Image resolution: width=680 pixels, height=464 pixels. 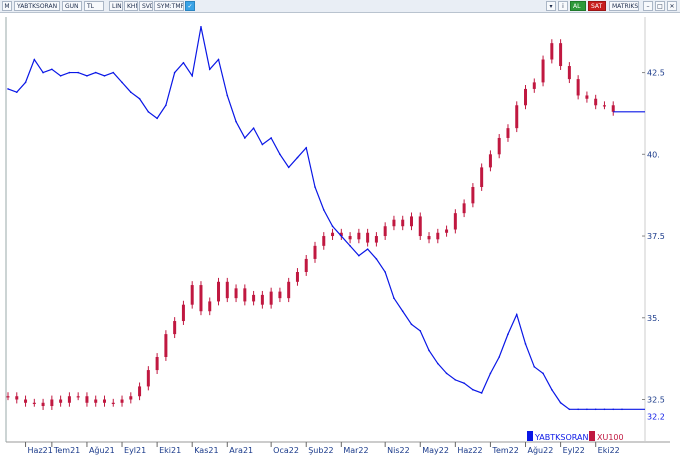 I want to click on menu-button: M, so click(x=7, y=6).